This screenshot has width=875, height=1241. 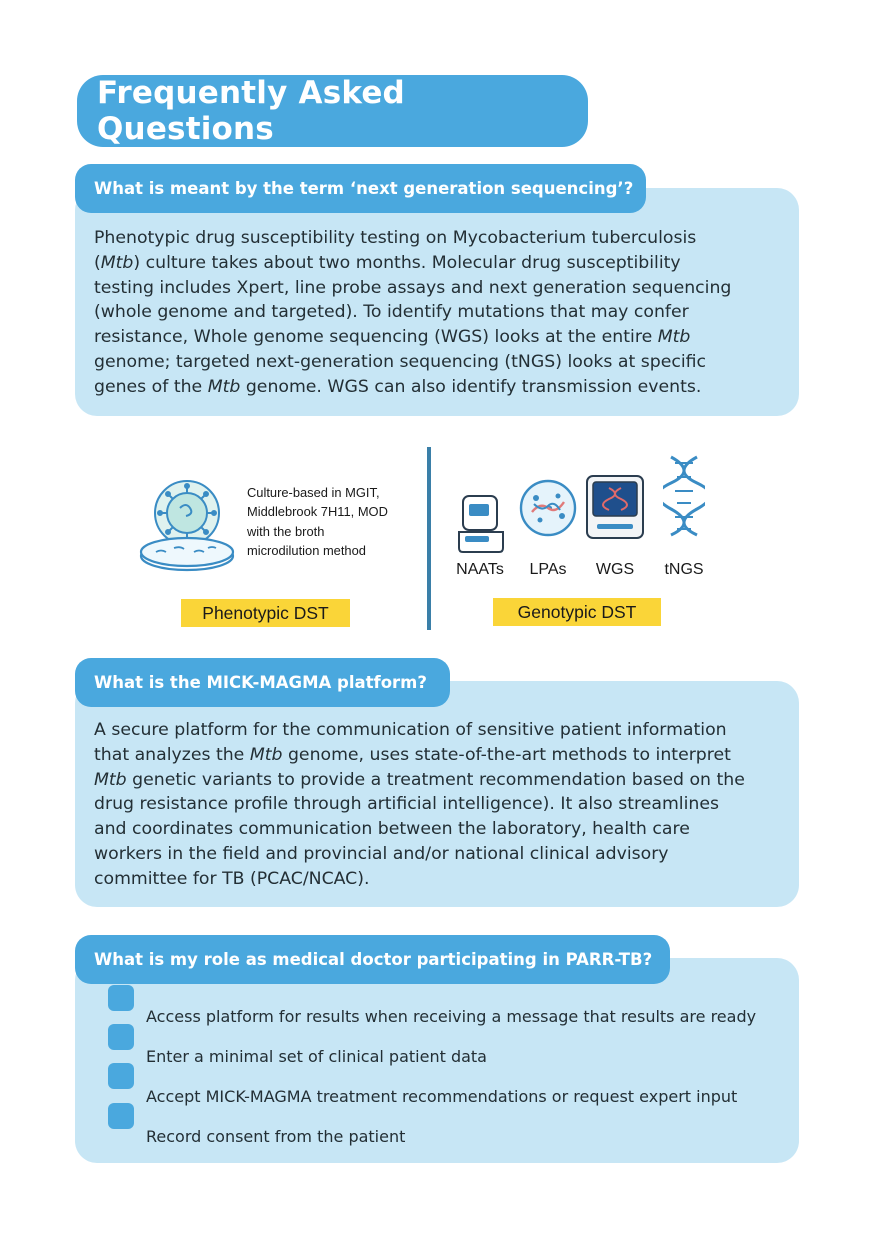 I want to click on method-label-lpas: LPAs, so click(x=548, y=569).